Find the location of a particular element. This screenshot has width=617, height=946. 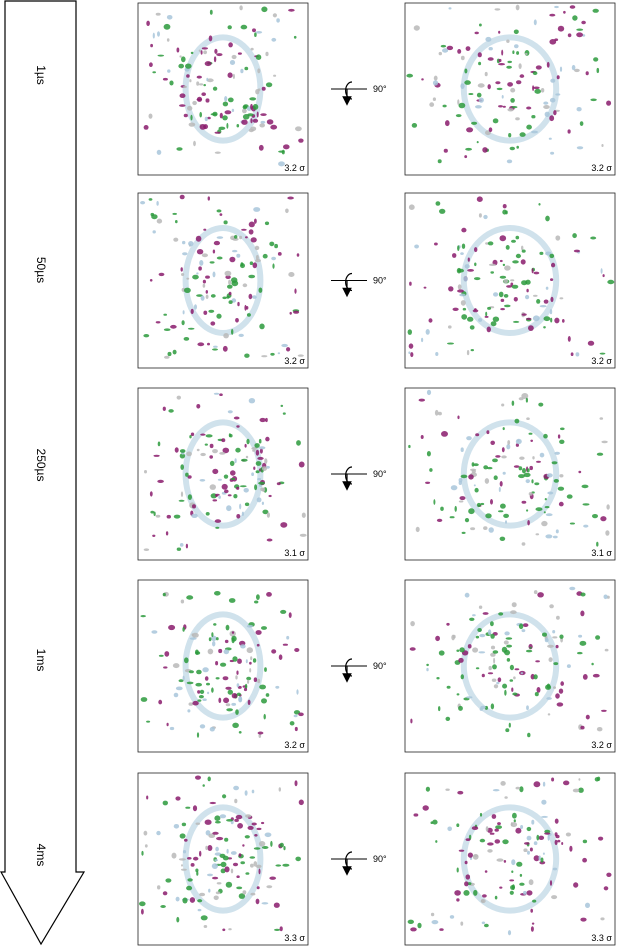

protein-outline is located at coordinates (510, 859).